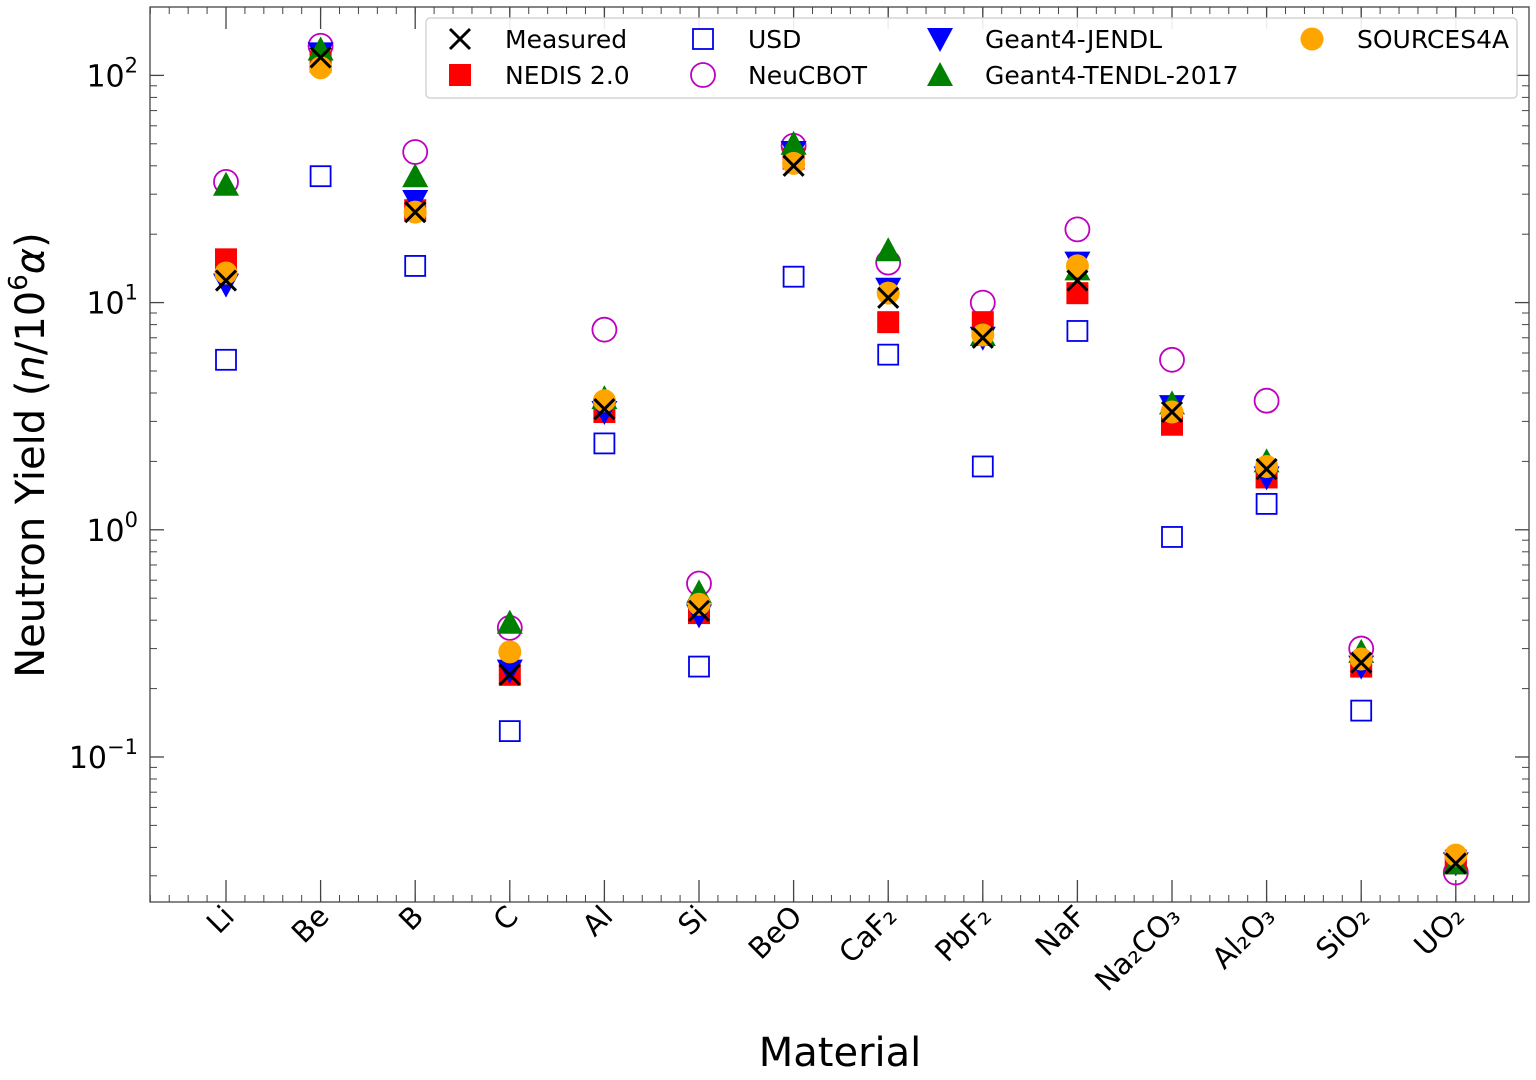  What do you see at coordinates (1433, 39) in the screenshot?
I see `legend-label: SOURCES4A` at bounding box center [1433, 39].